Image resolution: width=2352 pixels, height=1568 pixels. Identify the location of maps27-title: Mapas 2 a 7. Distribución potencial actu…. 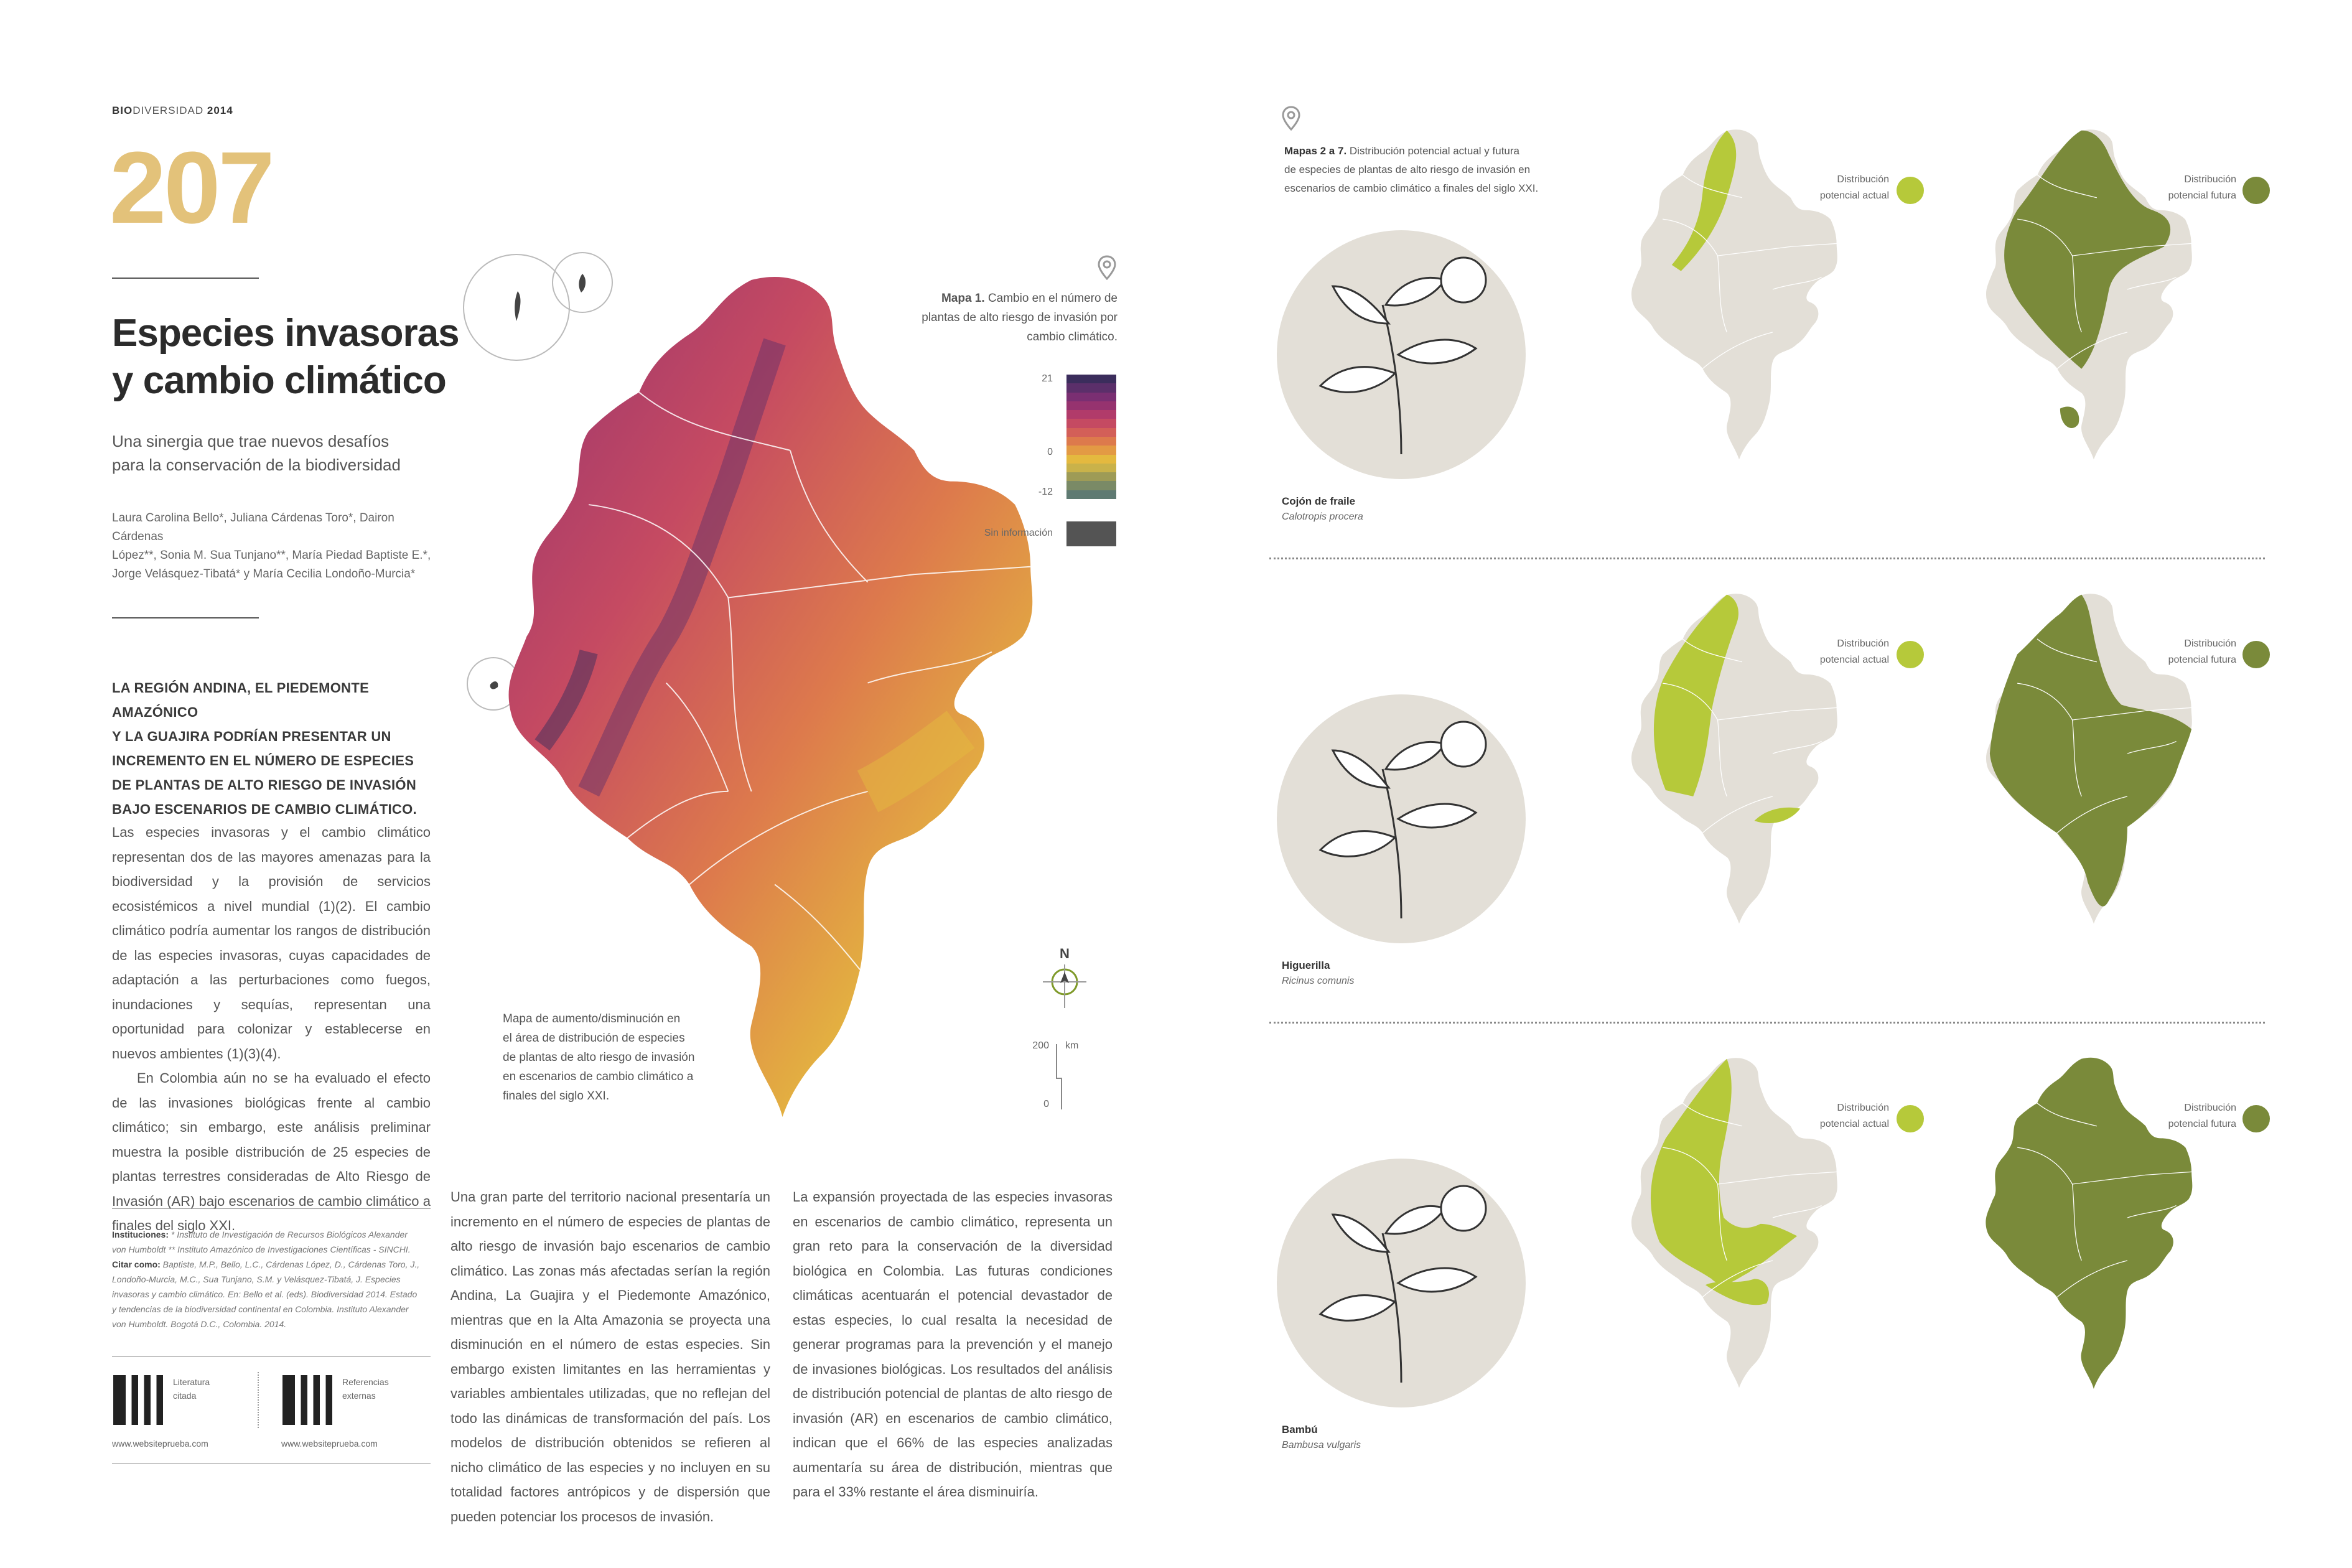
(1412, 169).